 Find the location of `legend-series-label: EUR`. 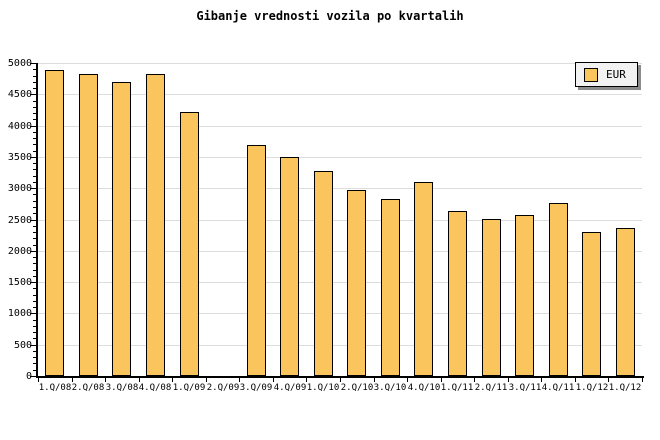

legend-series-label: EUR is located at coordinates (616, 74).